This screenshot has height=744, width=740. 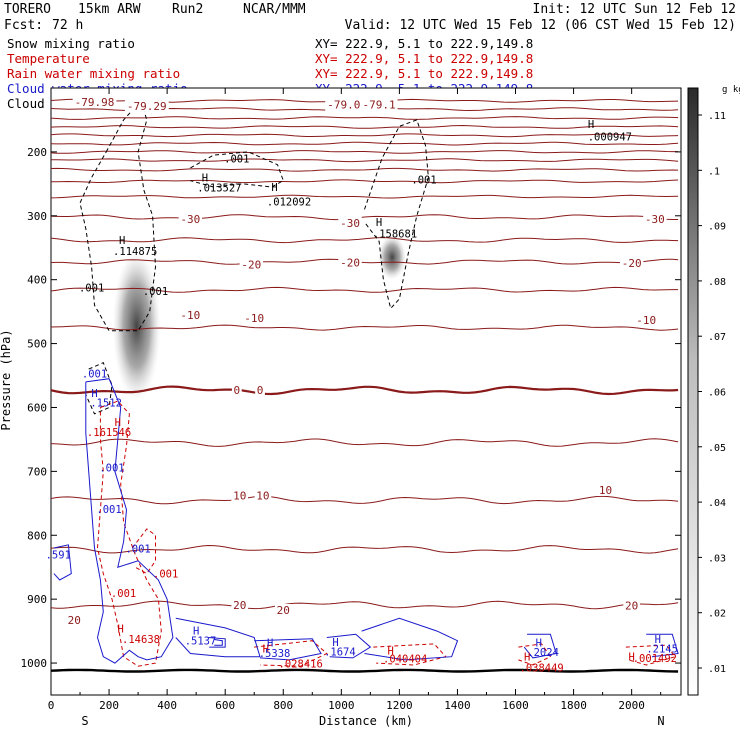 What do you see at coordinates (706, 391) in the screenshot?
I see `colorbar: .01 .02 .03 .04 .05 .06 .07 .08 .09 .1 .11` at bounding box center [706, 391].